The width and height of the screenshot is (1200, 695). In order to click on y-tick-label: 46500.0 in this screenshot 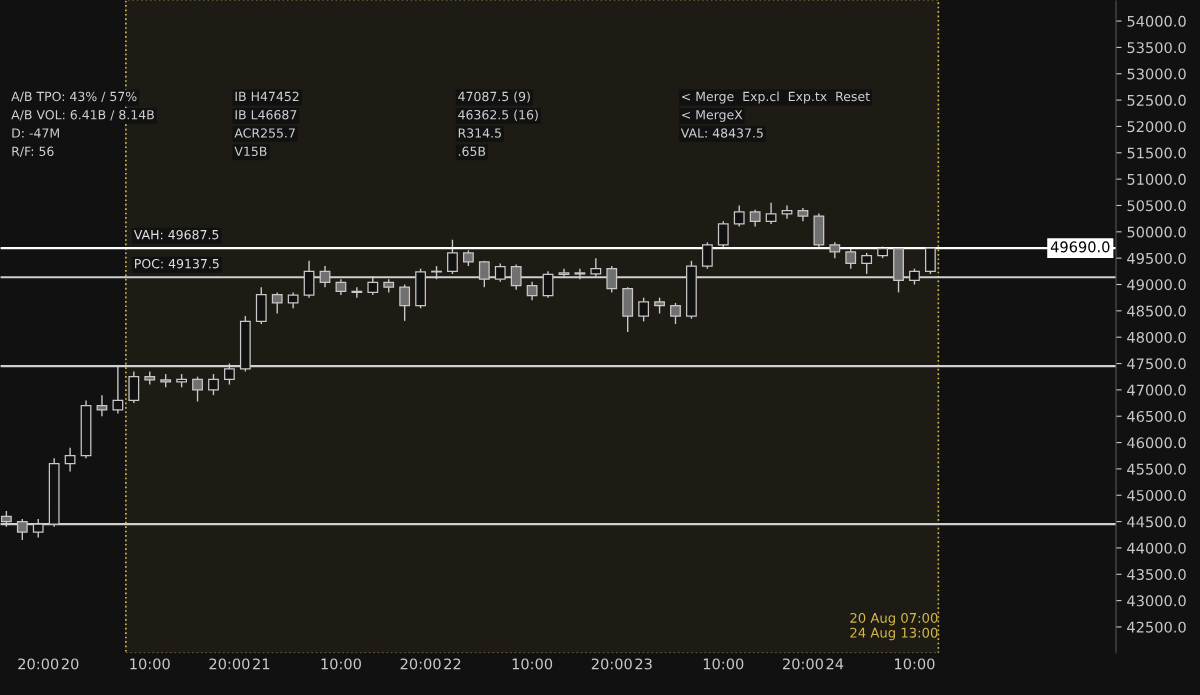, I will do `click(1156, 416)`.